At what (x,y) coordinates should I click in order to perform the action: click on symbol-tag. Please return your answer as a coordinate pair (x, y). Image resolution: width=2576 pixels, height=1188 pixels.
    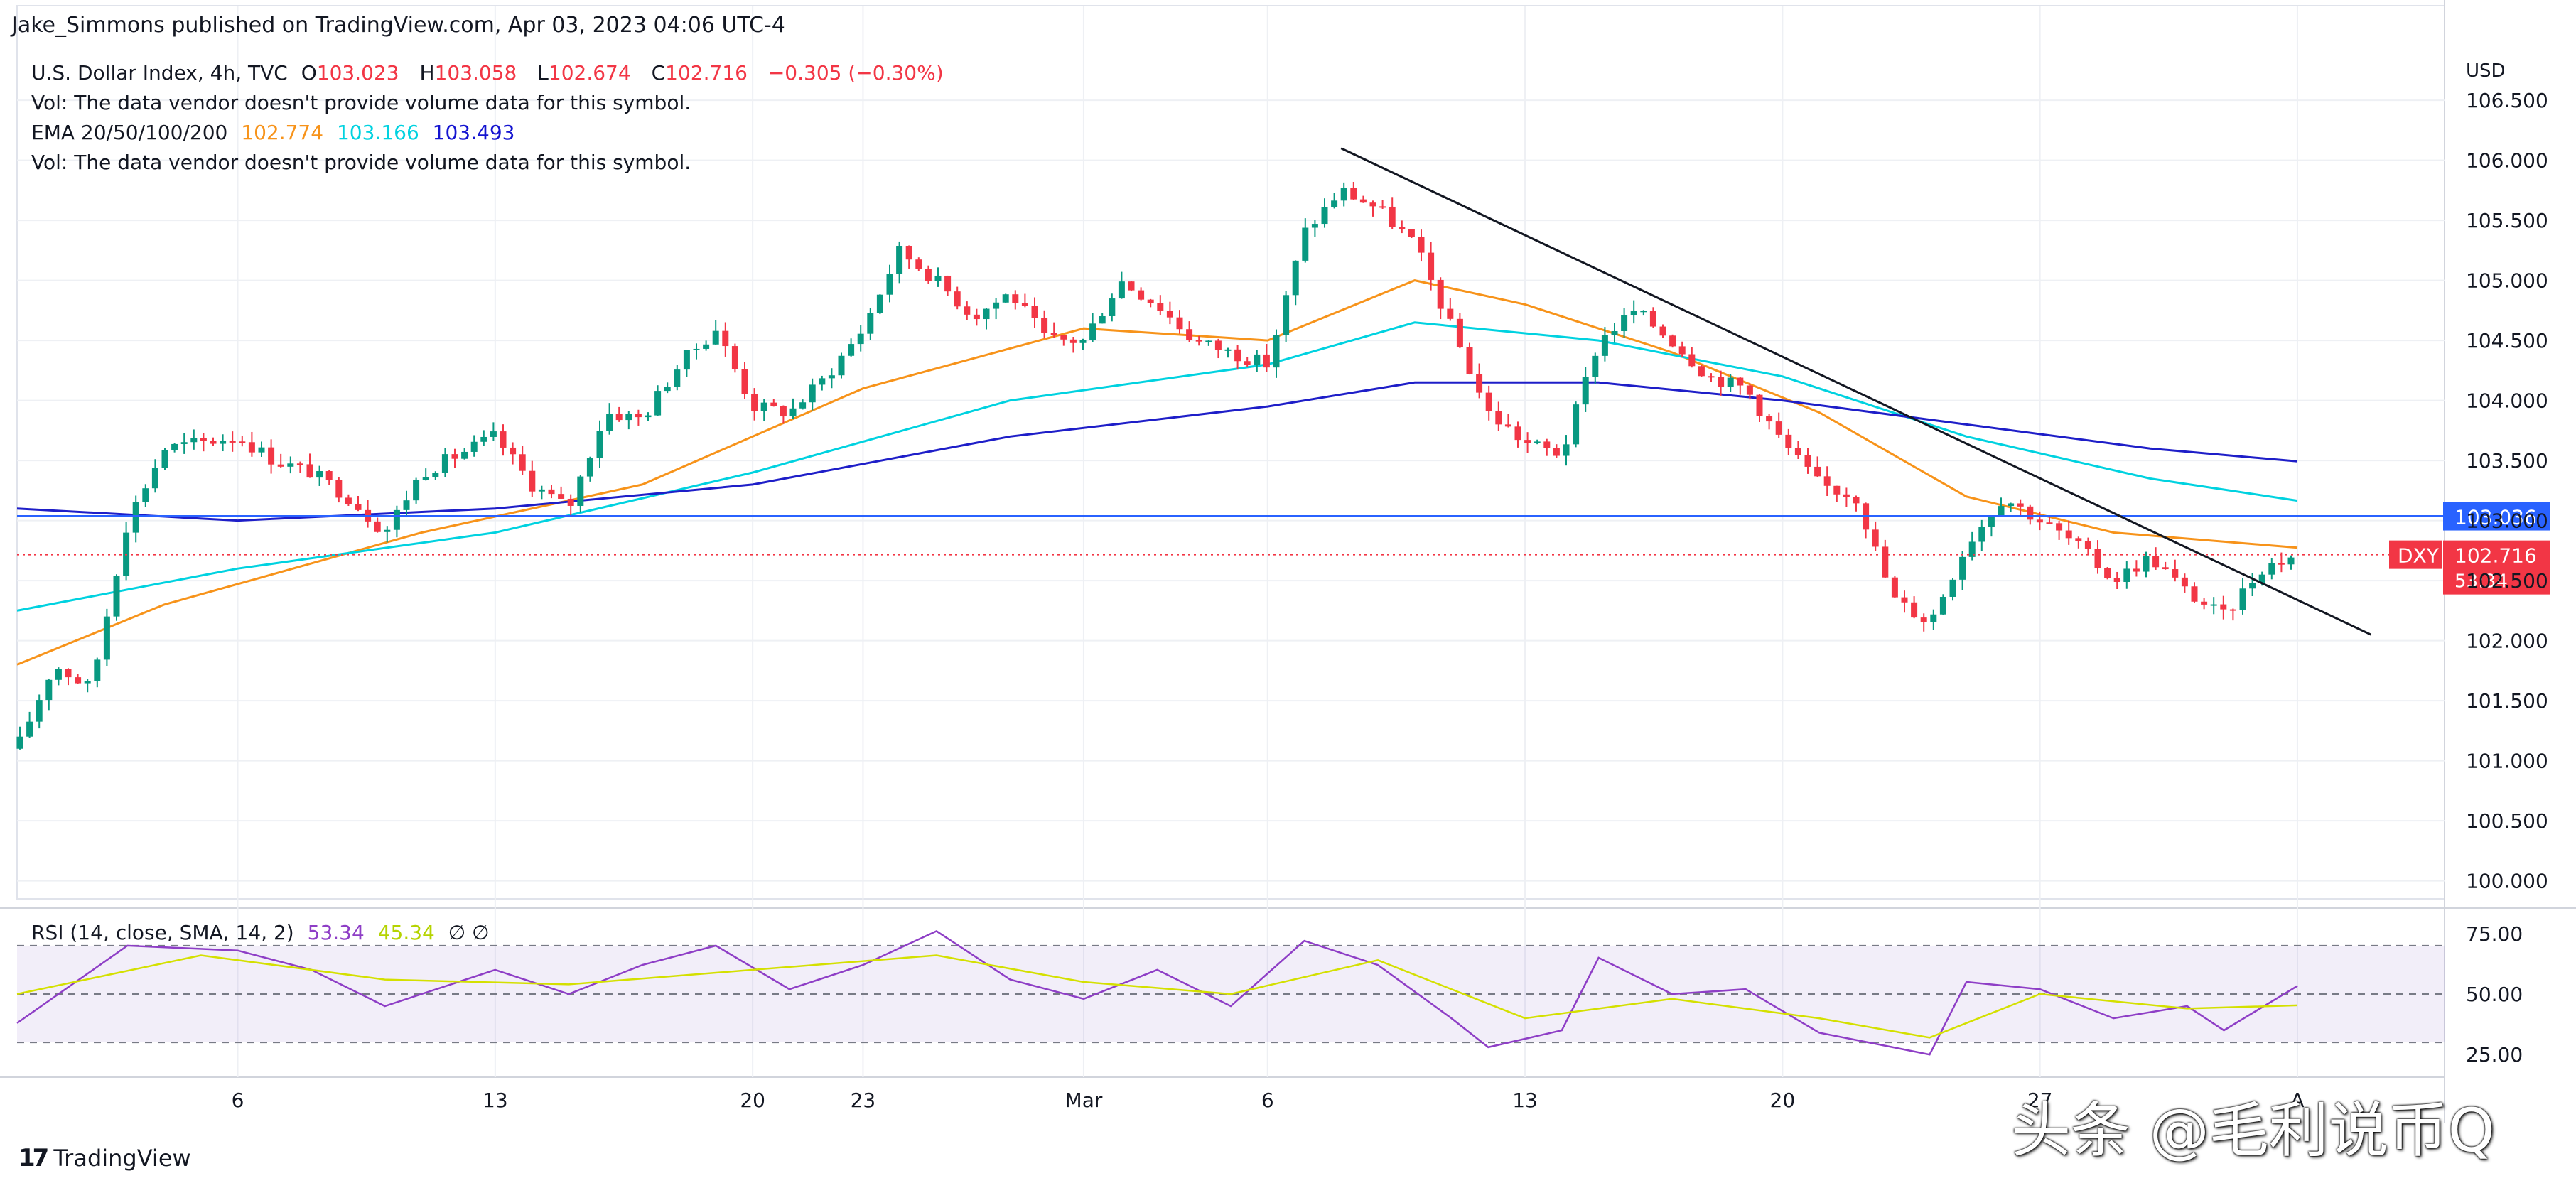
    Looking at the image, I should click on (2415, 554).